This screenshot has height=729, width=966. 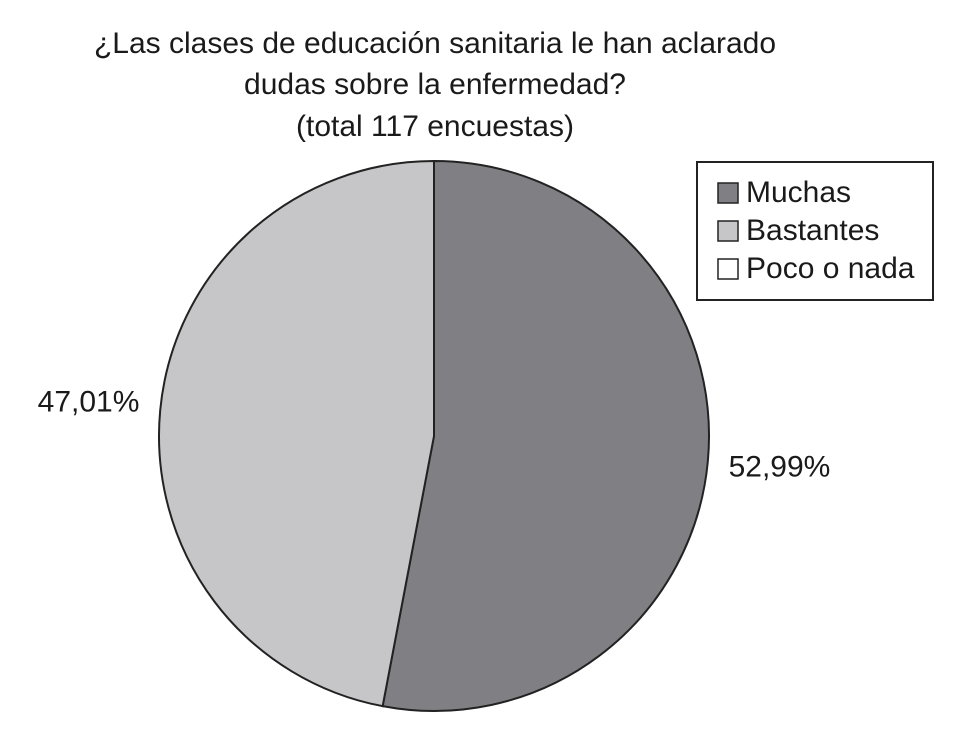 I want to click on legend-label: Bastantes, so click(x=812, y=230).